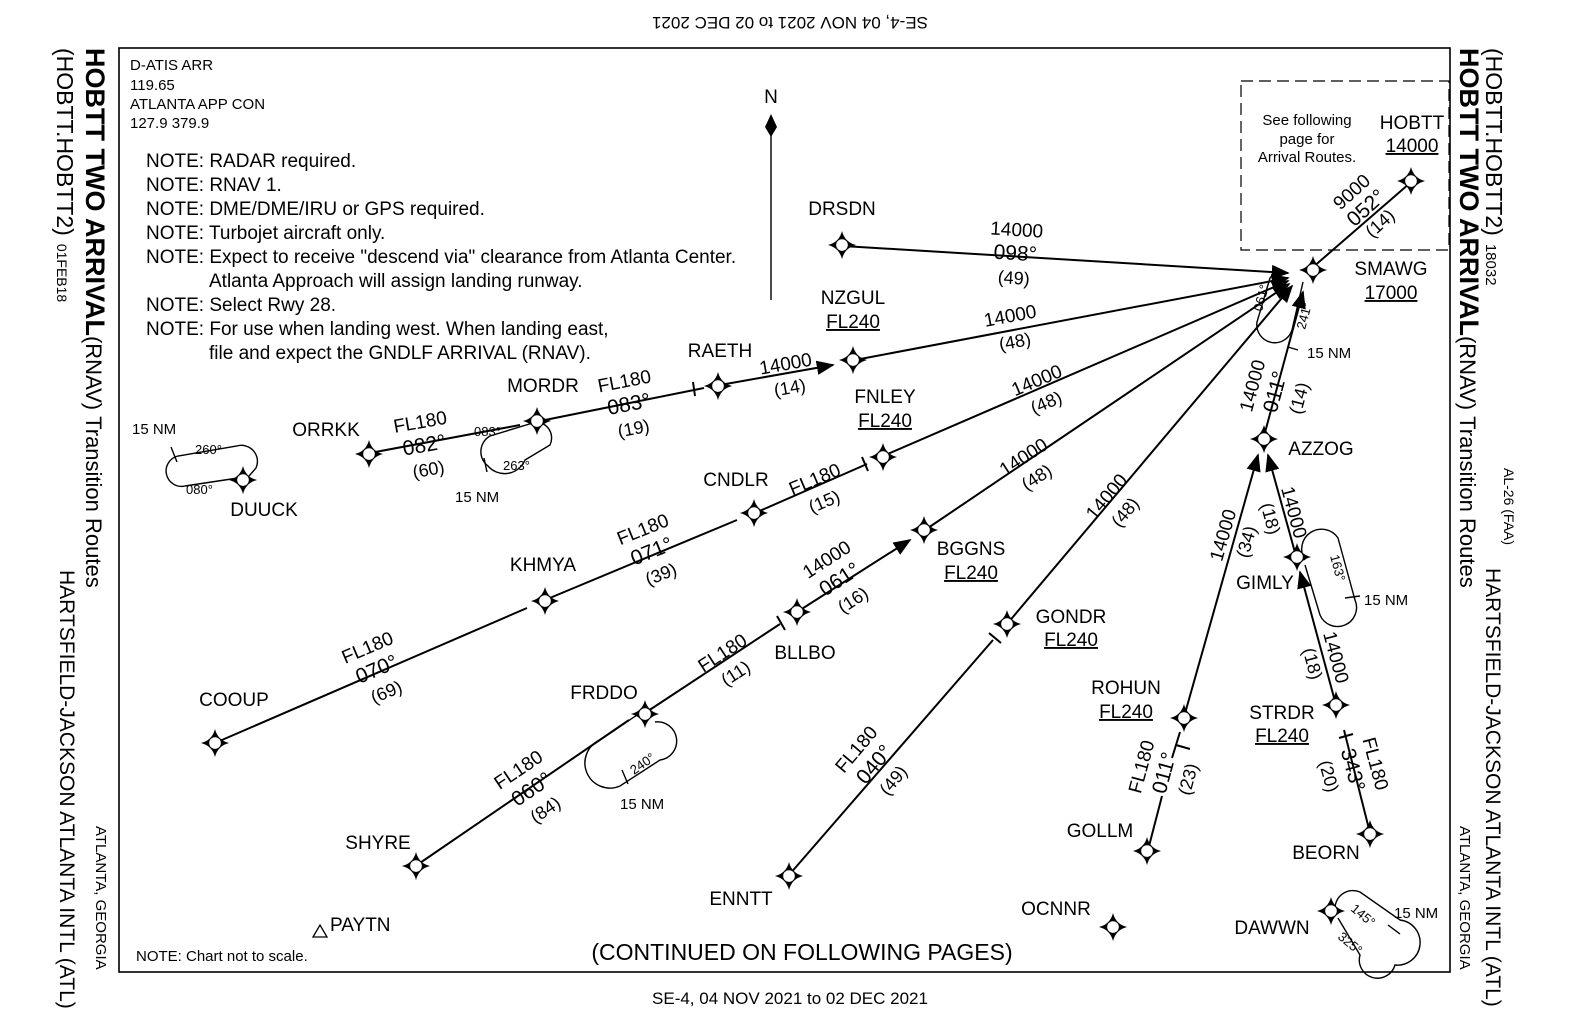 This screenshot has height=1028, width=1585. Describe the element at coordinates (1337, 568) in the screenshot. I see `hold-gimly-in: 163°` at that location.